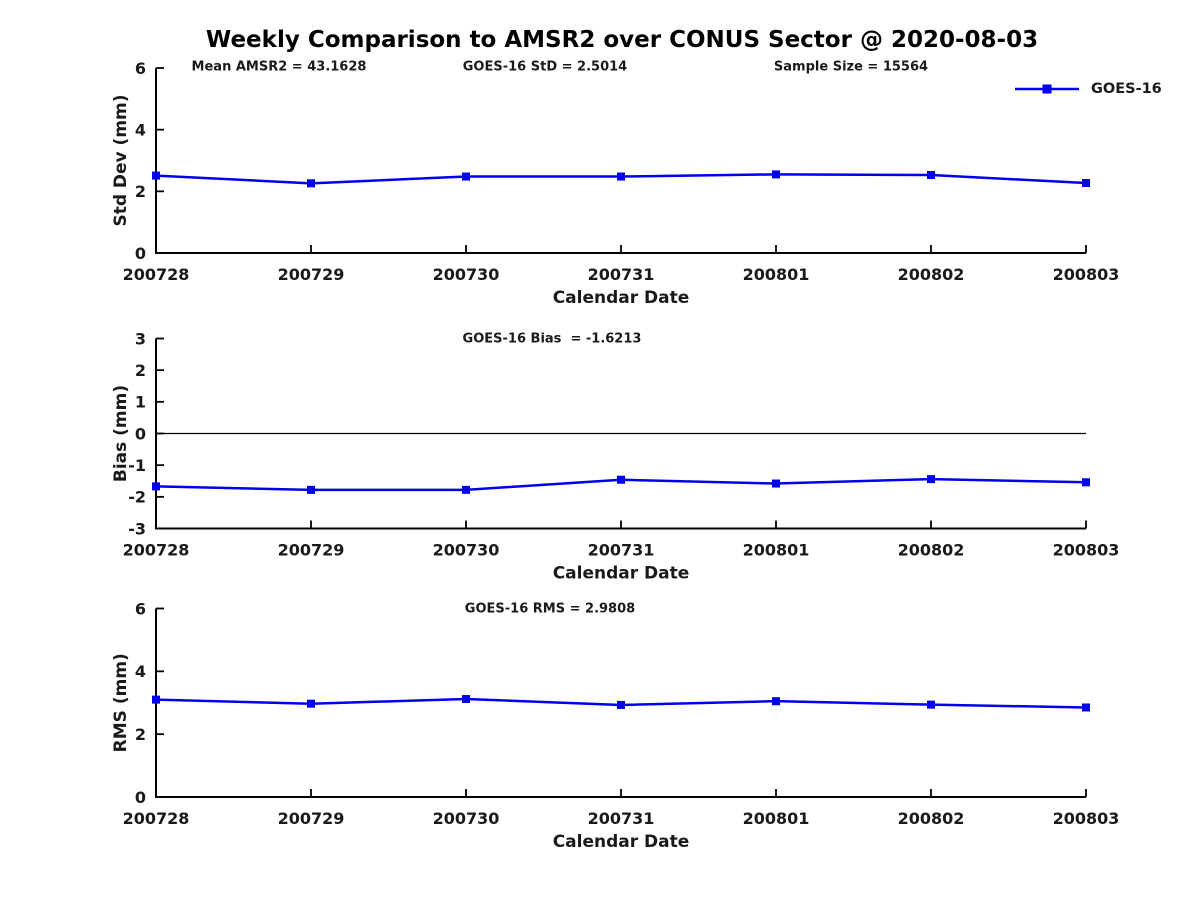 This screenshot has width=1200, height=900. What do you see at coordinates (550, 609) in the screenshot?
I see `annotation-goes16-rms: GOES-16 RMS = 2.9808` at bounding box center [550, 609].